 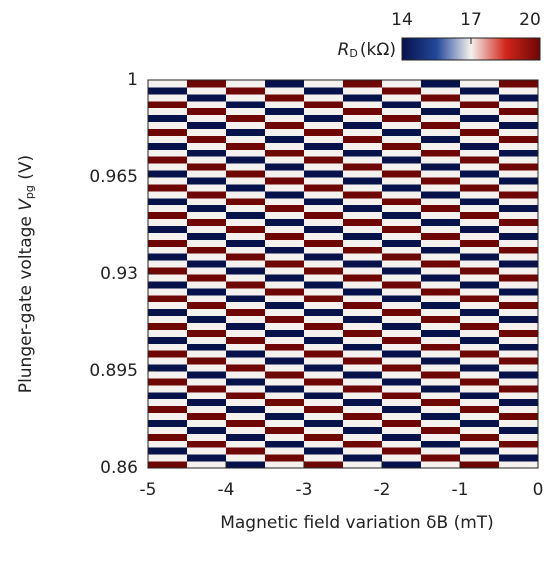 What do you see at coordinates (26, 274) in the screenshot?
I see `y-axis-label: Plunger-gate voltage Vpg (V)` at bounding box center [26, 274].